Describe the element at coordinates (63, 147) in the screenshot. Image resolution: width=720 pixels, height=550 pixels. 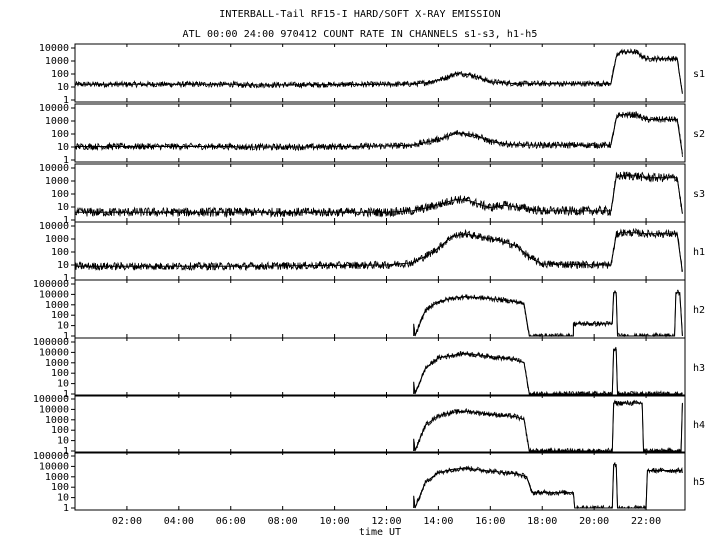
I see `y-tick-label-s2: 10` at that location.